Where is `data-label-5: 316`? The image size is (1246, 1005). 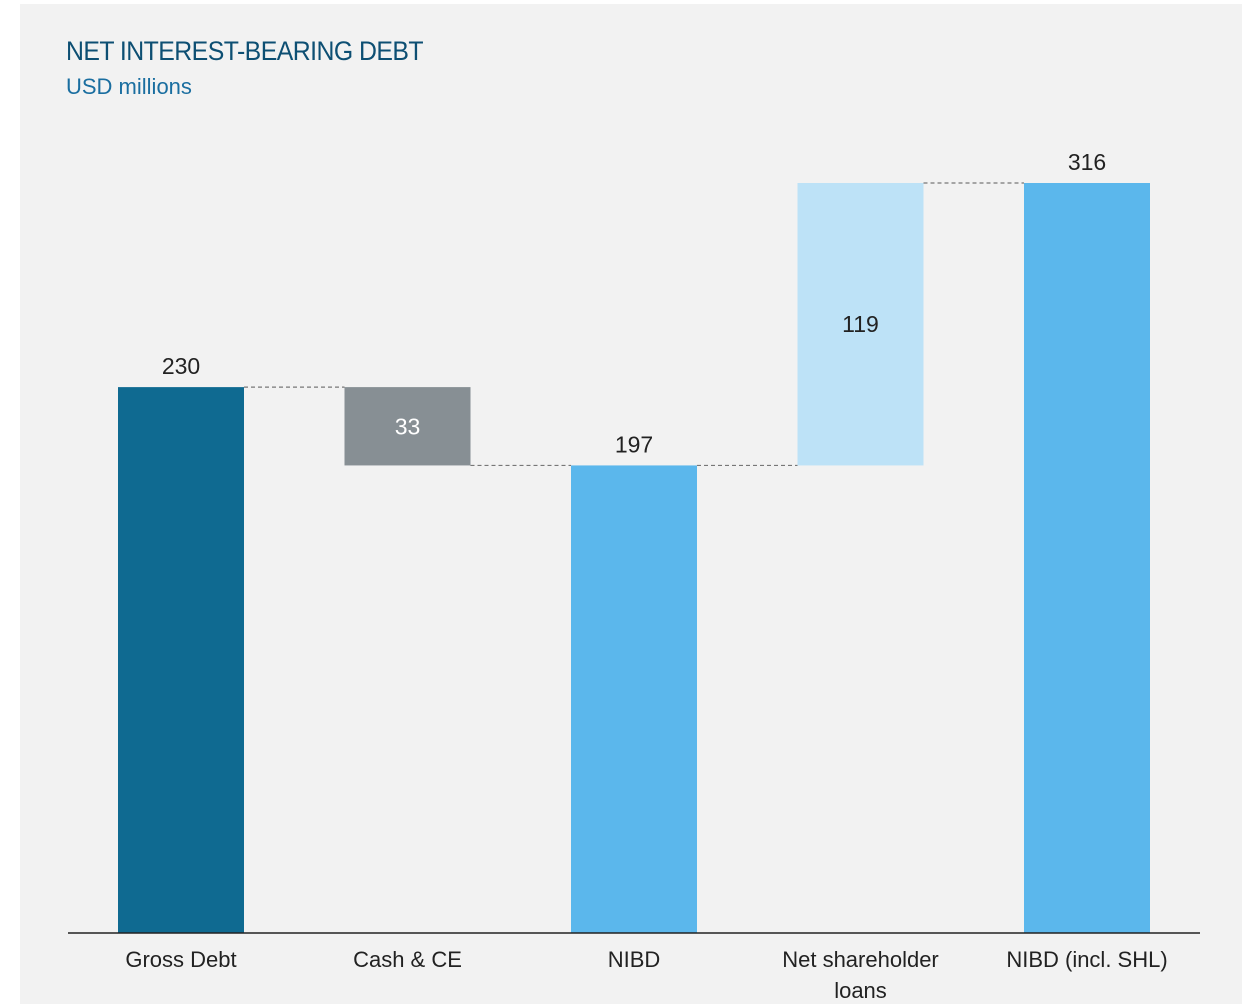
data-label-5: 316 is located at coordinates (1087, 162).